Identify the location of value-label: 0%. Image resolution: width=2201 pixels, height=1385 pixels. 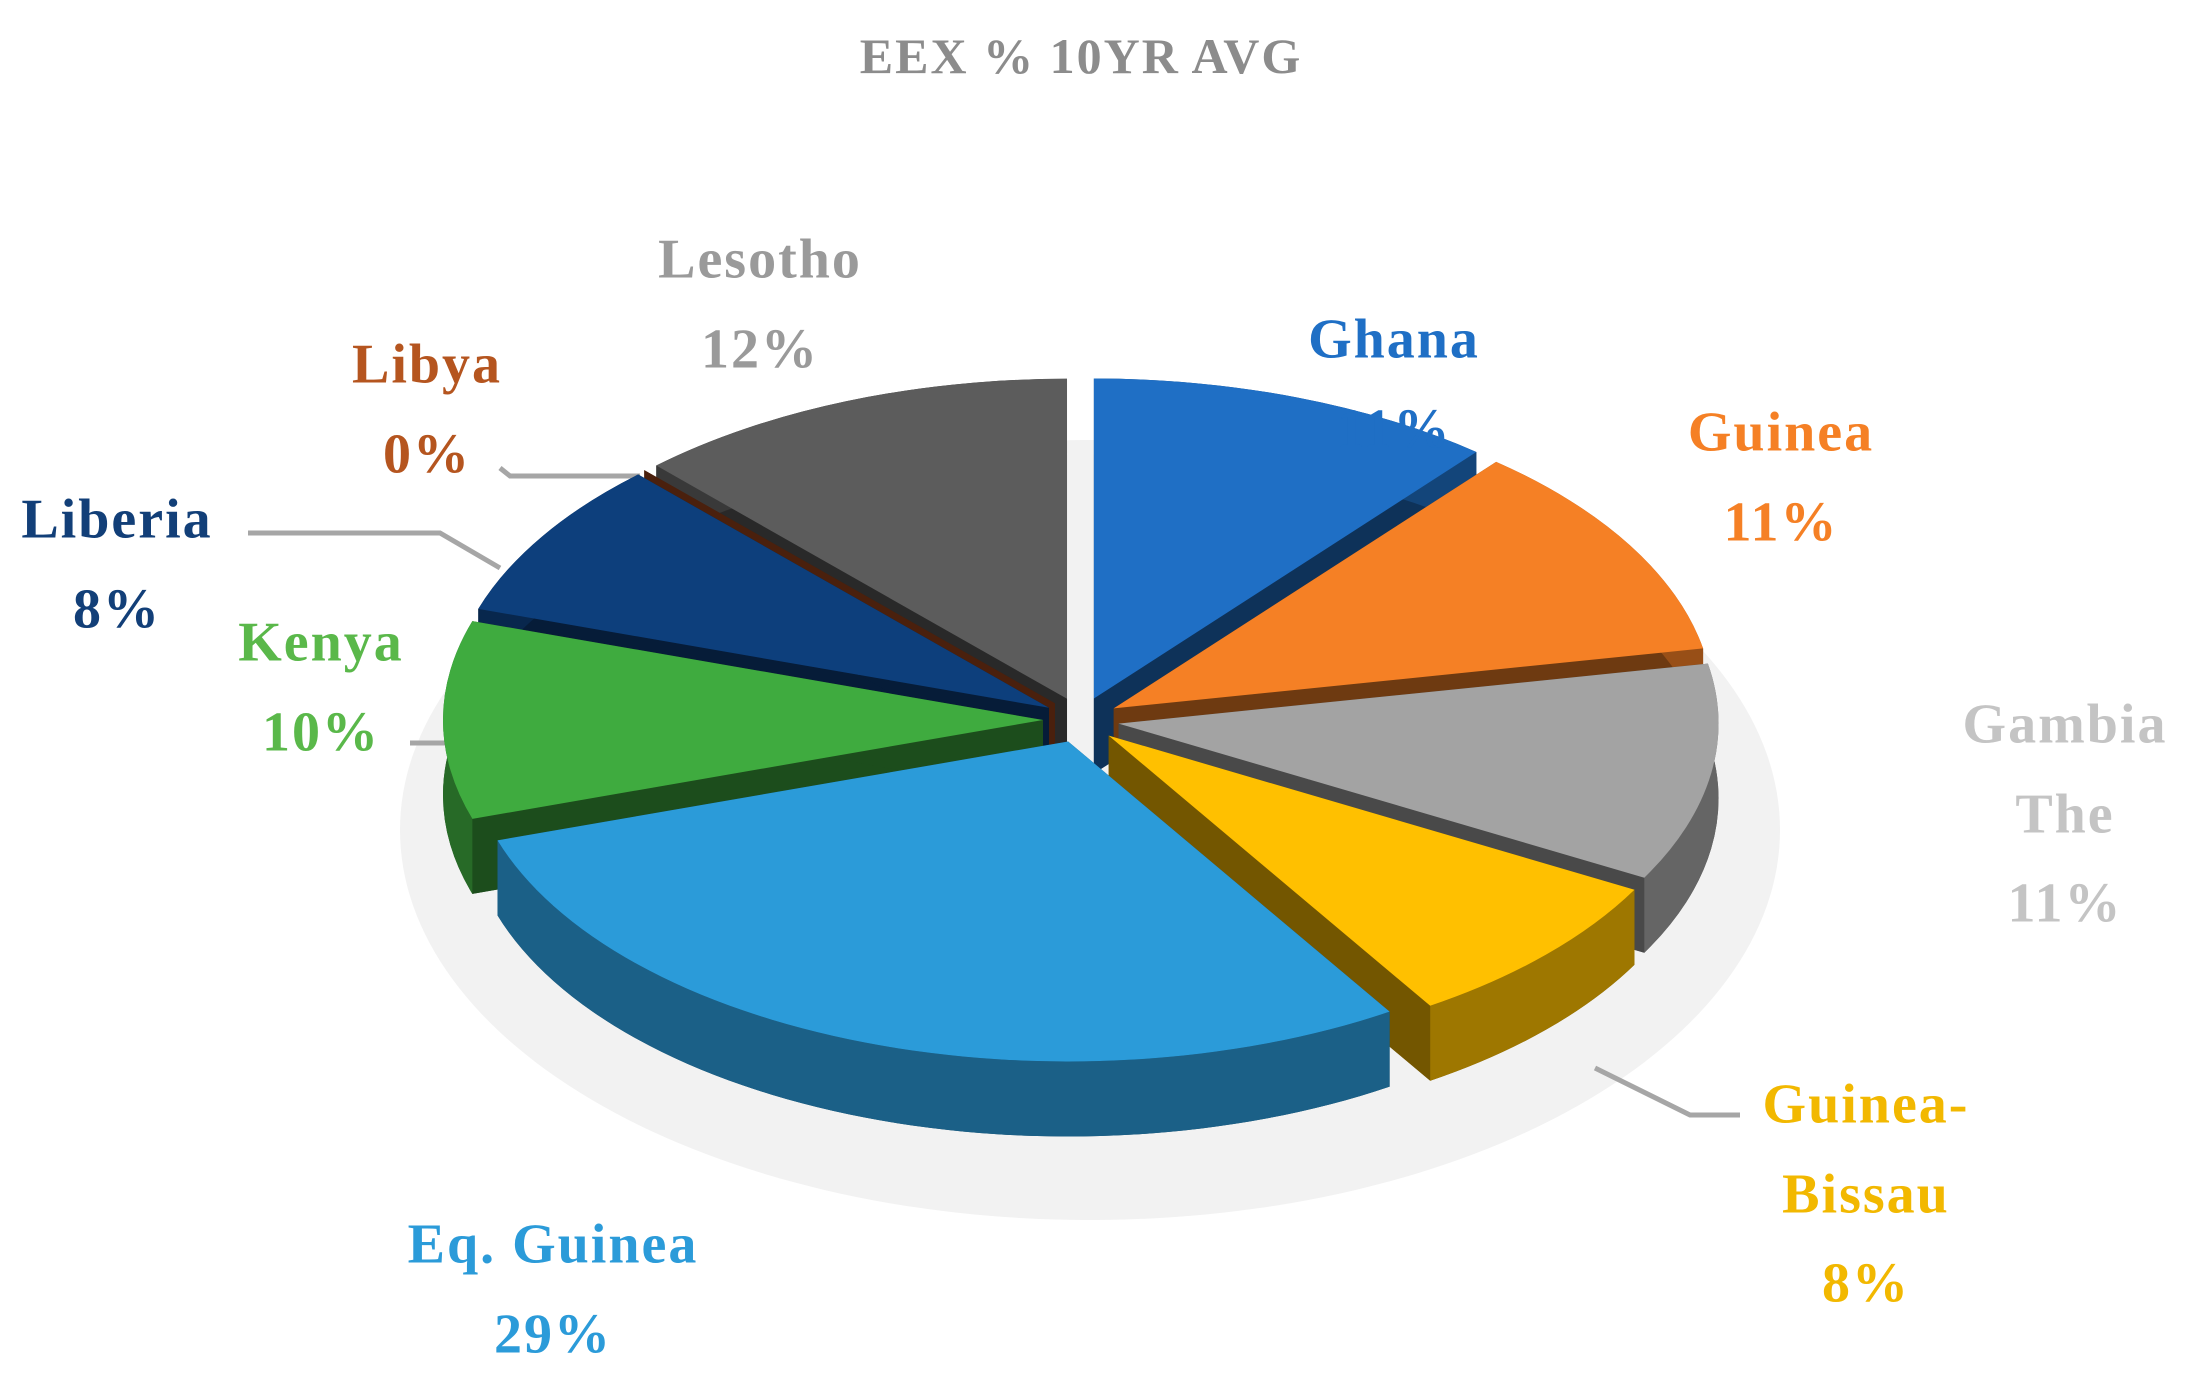
(427, 454).